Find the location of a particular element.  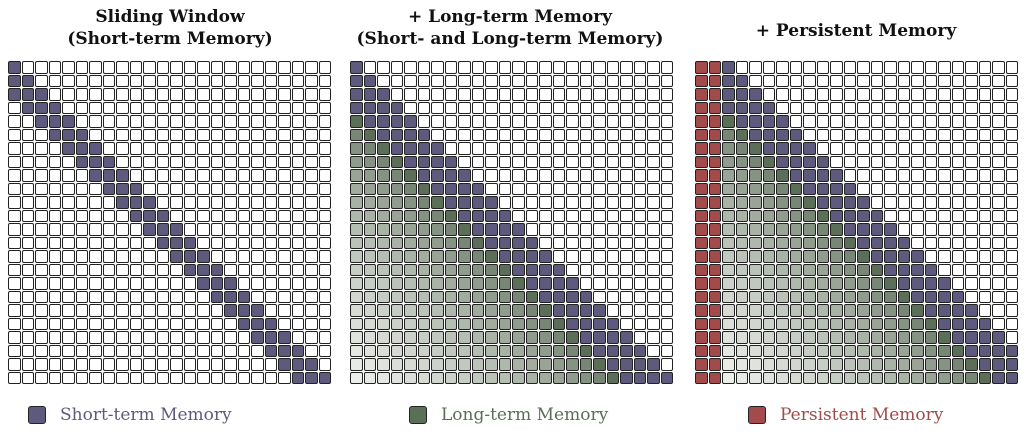

legend-label-long-term: Long-term Memory is located at coordinates (525, 415).